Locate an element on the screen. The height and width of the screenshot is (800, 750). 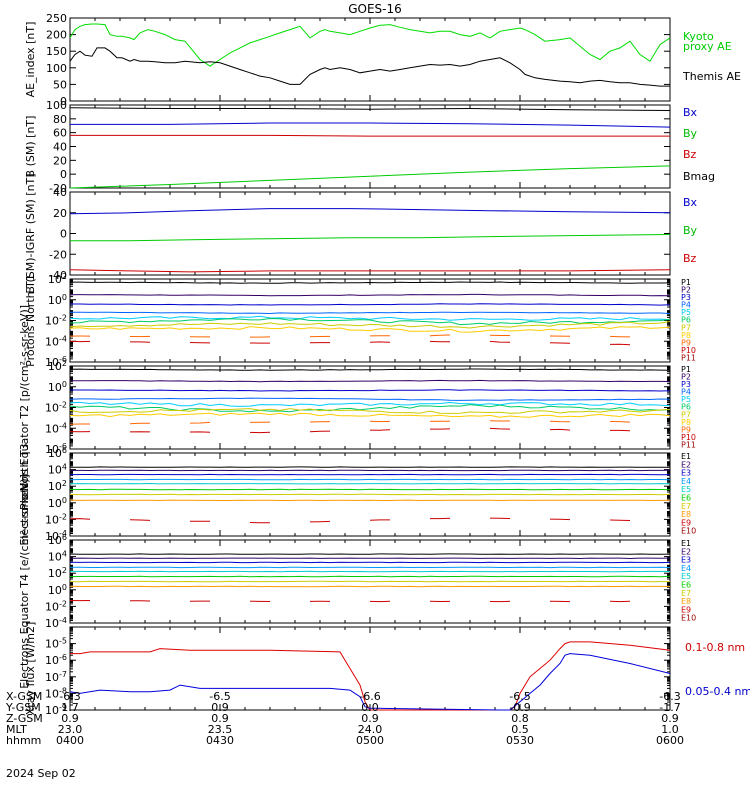
y-tick-label: 10-2 is located at coordinates (56, 321).